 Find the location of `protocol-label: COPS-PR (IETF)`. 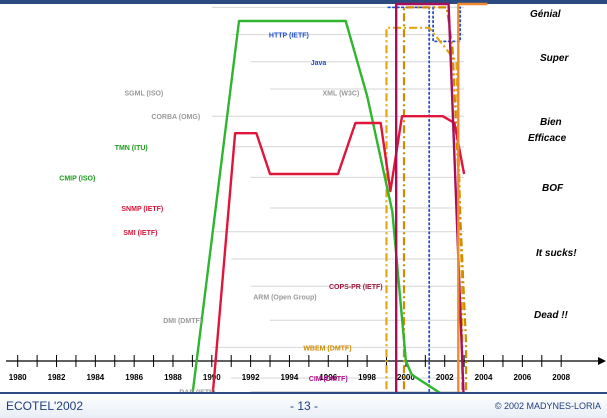

protocol-label: COPS-PR (IETF) is located at coordinates (356, 287).